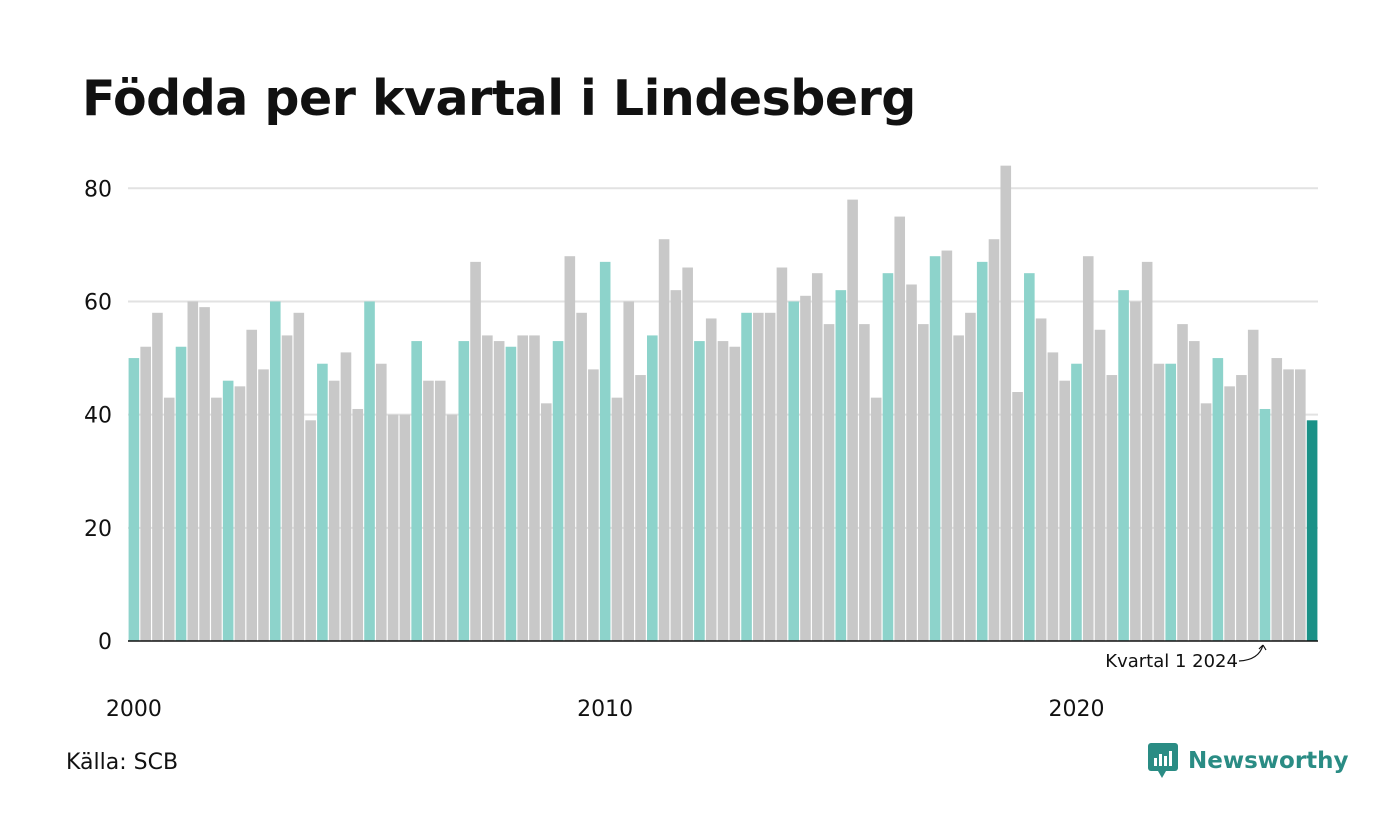  Describe the element at coordinates (1268, 761) in the screenshot. I see `brand-name: Newsworthy` at that location.